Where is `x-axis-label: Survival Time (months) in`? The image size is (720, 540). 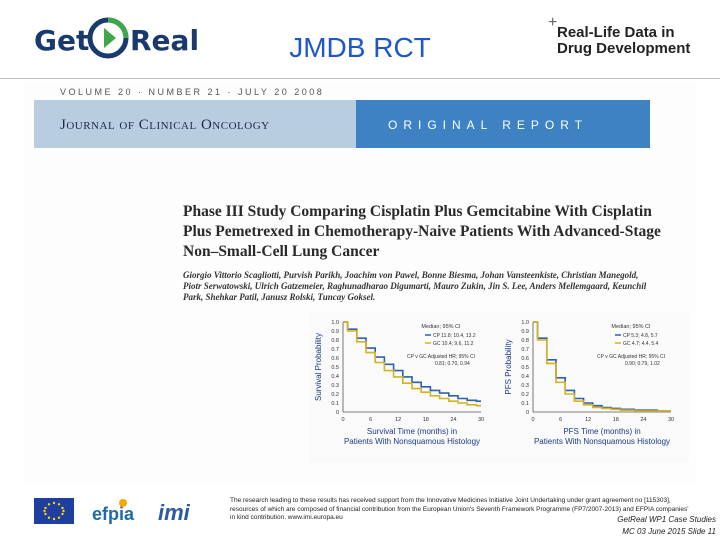
x-axis-label: Survival Time (months) in is located at coordinates (412, 431).